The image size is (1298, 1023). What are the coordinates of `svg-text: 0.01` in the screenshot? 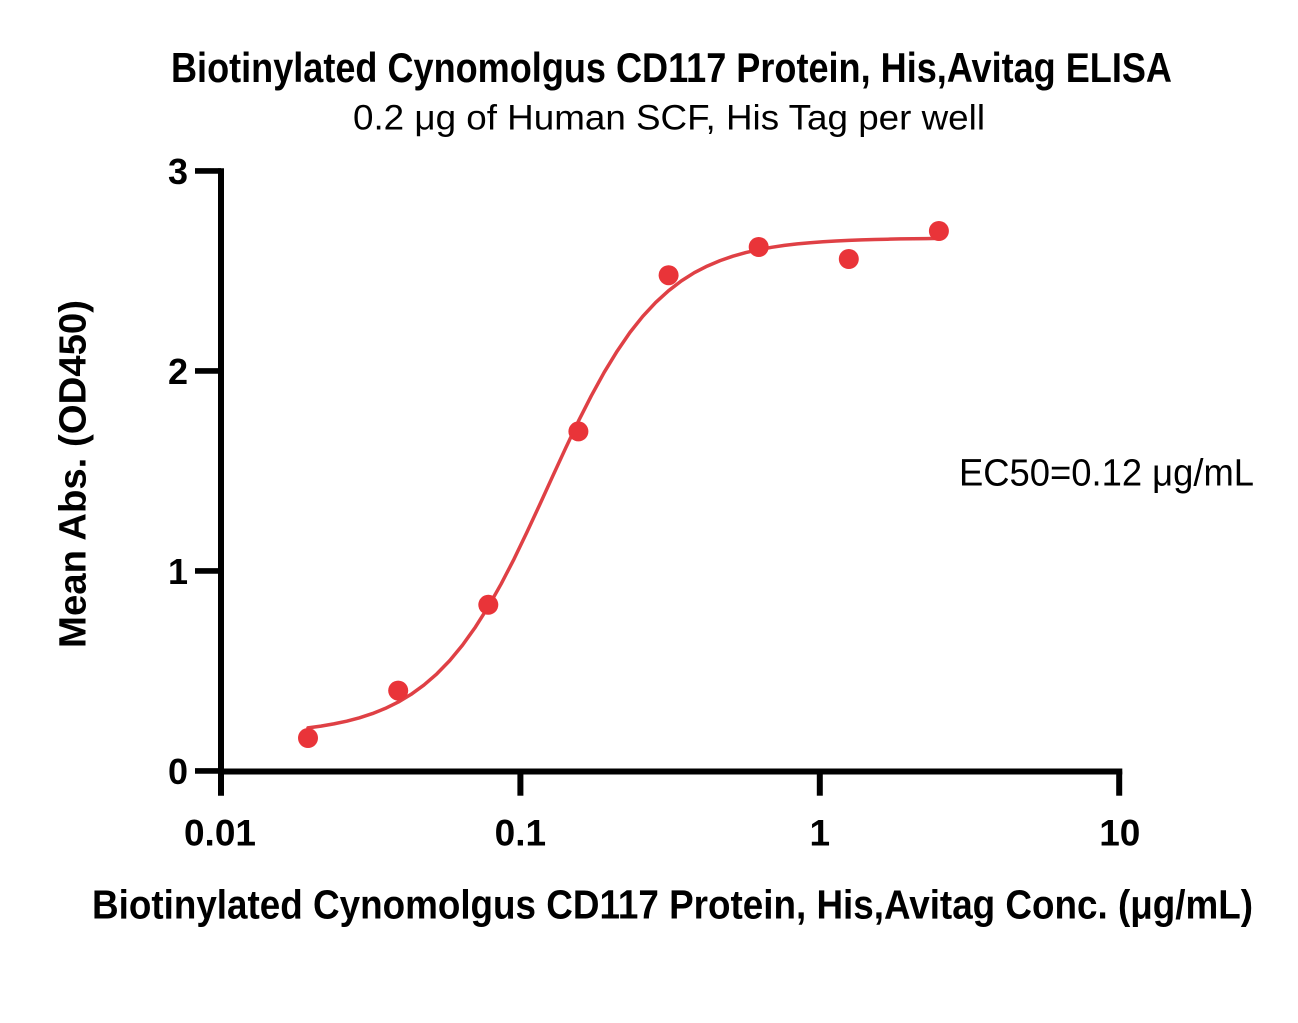 It's located at (220, 833).